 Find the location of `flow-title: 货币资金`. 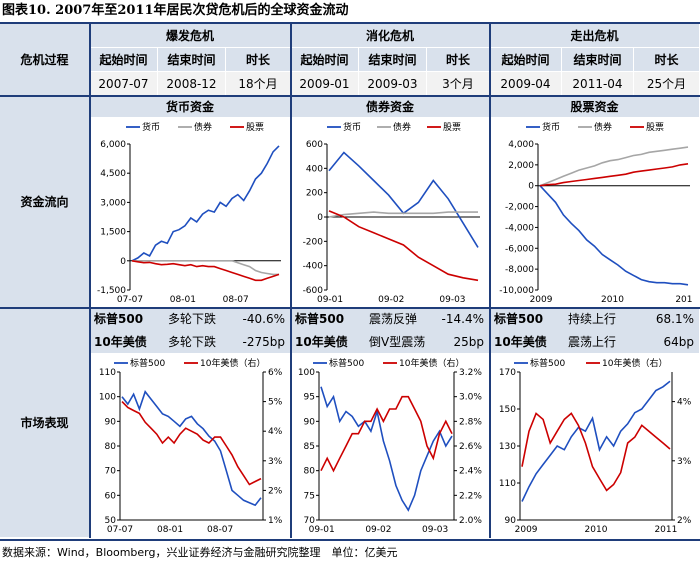

flow-title: 货币资金 is located at coordinates (190, 107).